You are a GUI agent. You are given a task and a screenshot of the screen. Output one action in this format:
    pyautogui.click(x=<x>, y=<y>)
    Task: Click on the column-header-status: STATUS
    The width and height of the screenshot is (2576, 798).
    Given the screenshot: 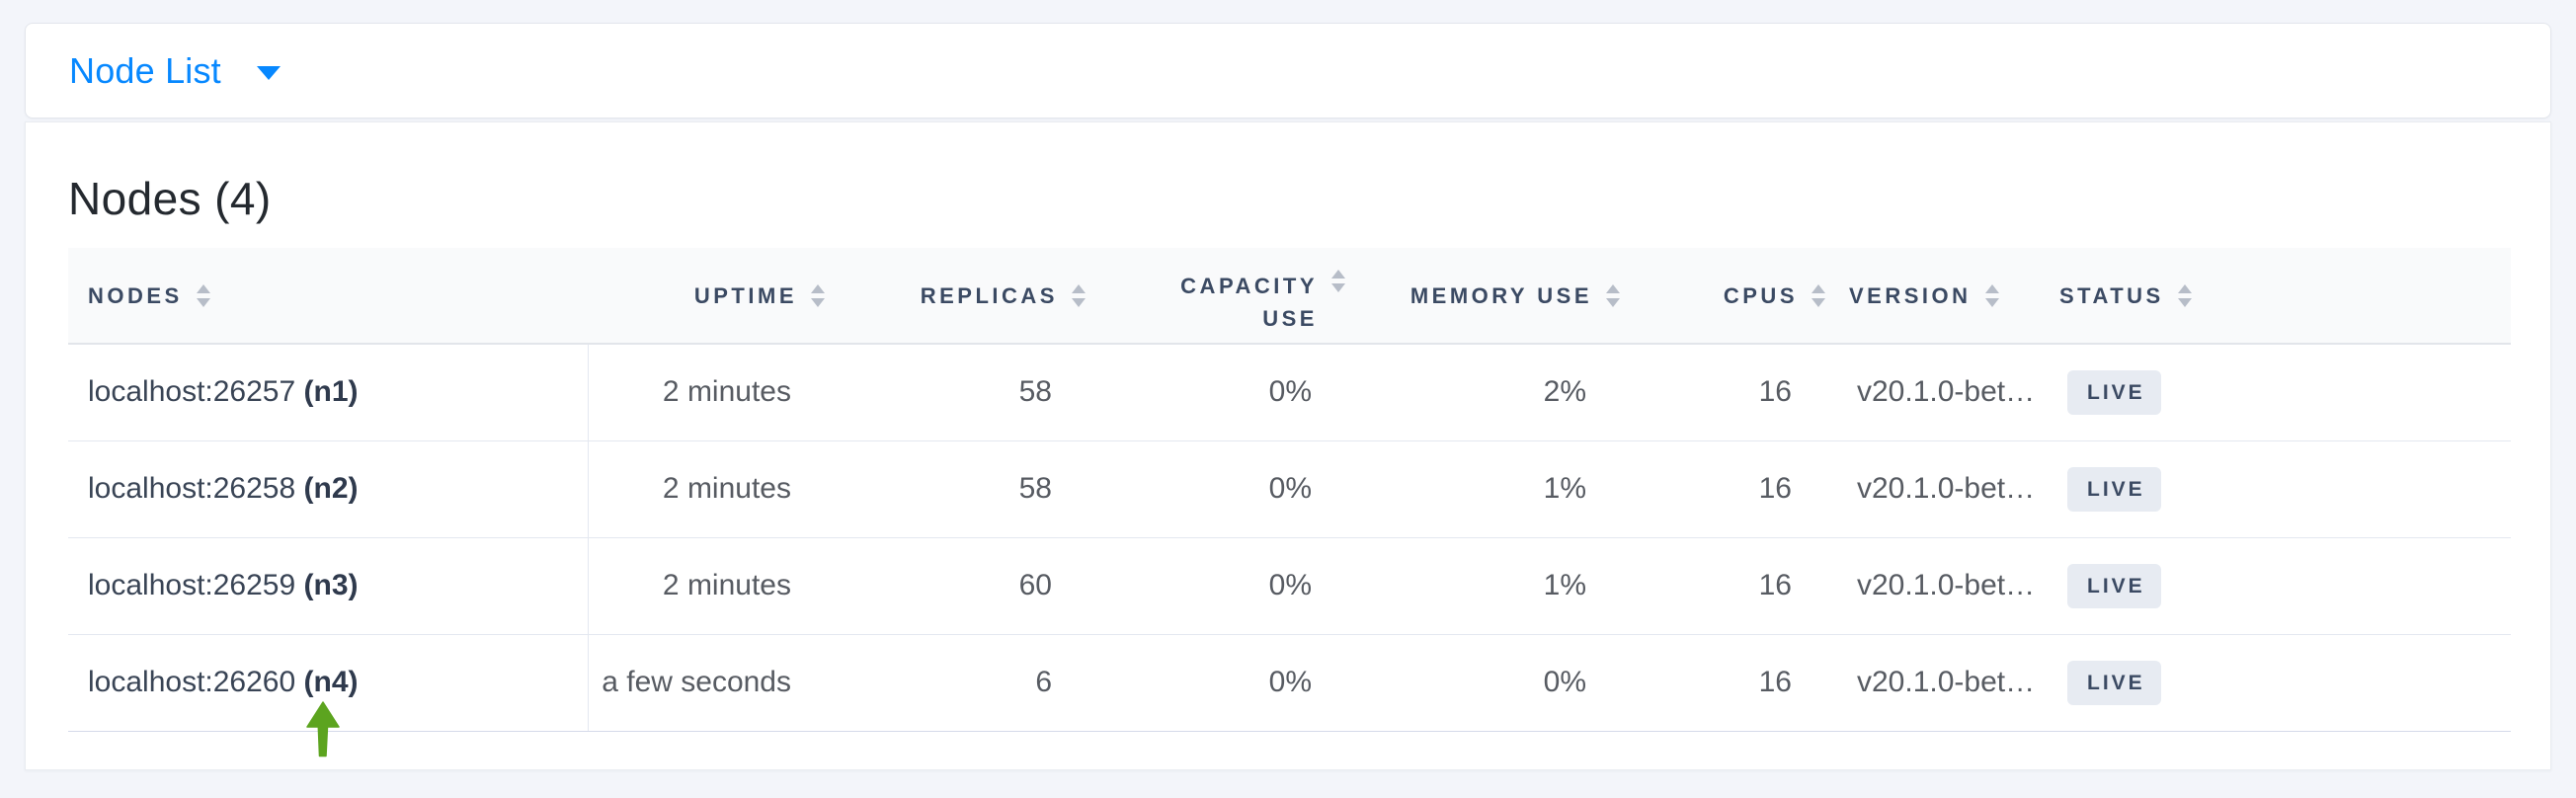 What is the action you would take?
    pyautogui.click(x=2279, y=296)
    